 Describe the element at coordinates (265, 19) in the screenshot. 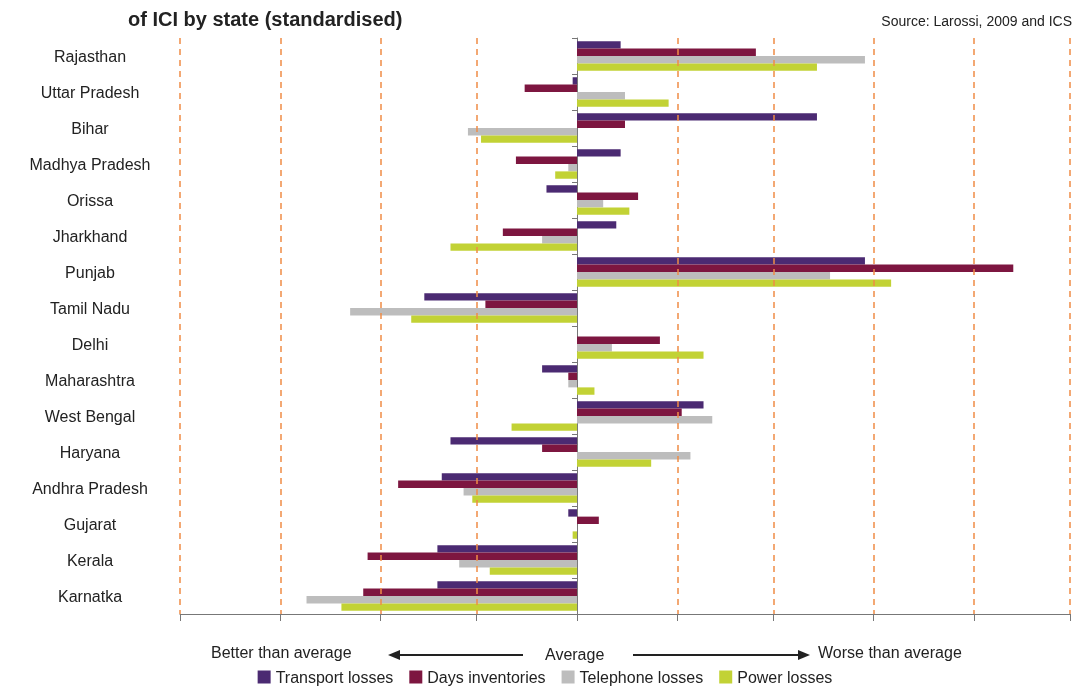

I see `chart-title: of ICI by state (standardised)` at that location.